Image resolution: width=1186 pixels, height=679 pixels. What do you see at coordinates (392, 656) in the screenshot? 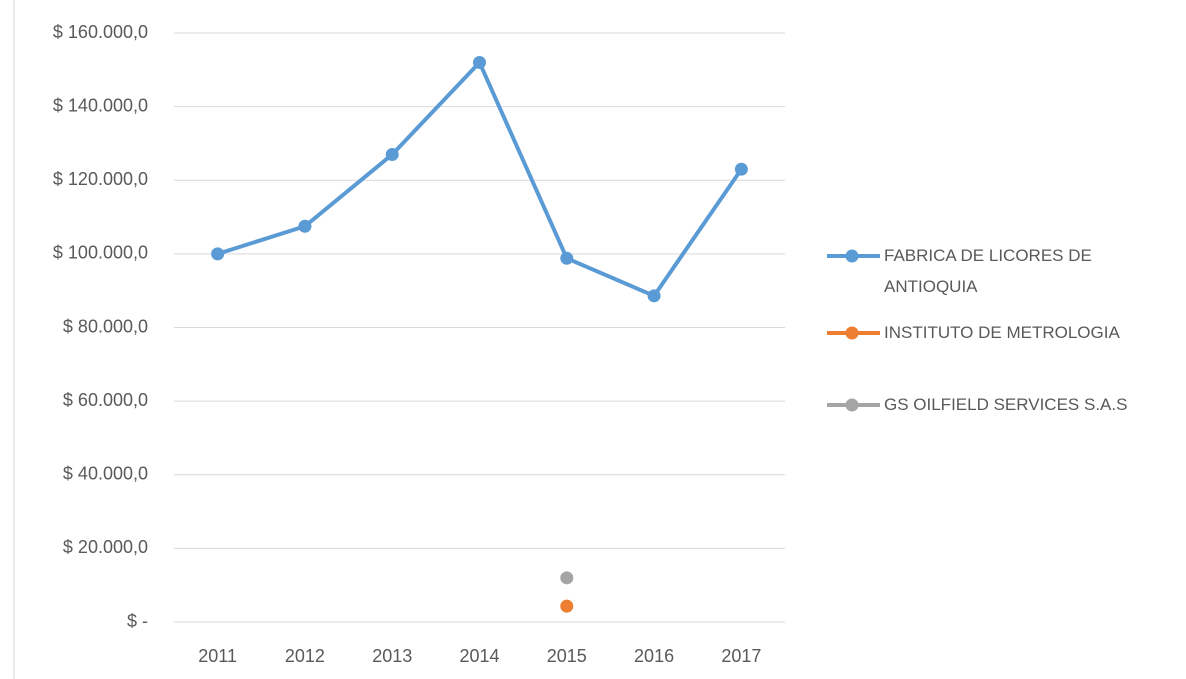
I see `x-tick-label: 2013` at bounding box center [392, 656].